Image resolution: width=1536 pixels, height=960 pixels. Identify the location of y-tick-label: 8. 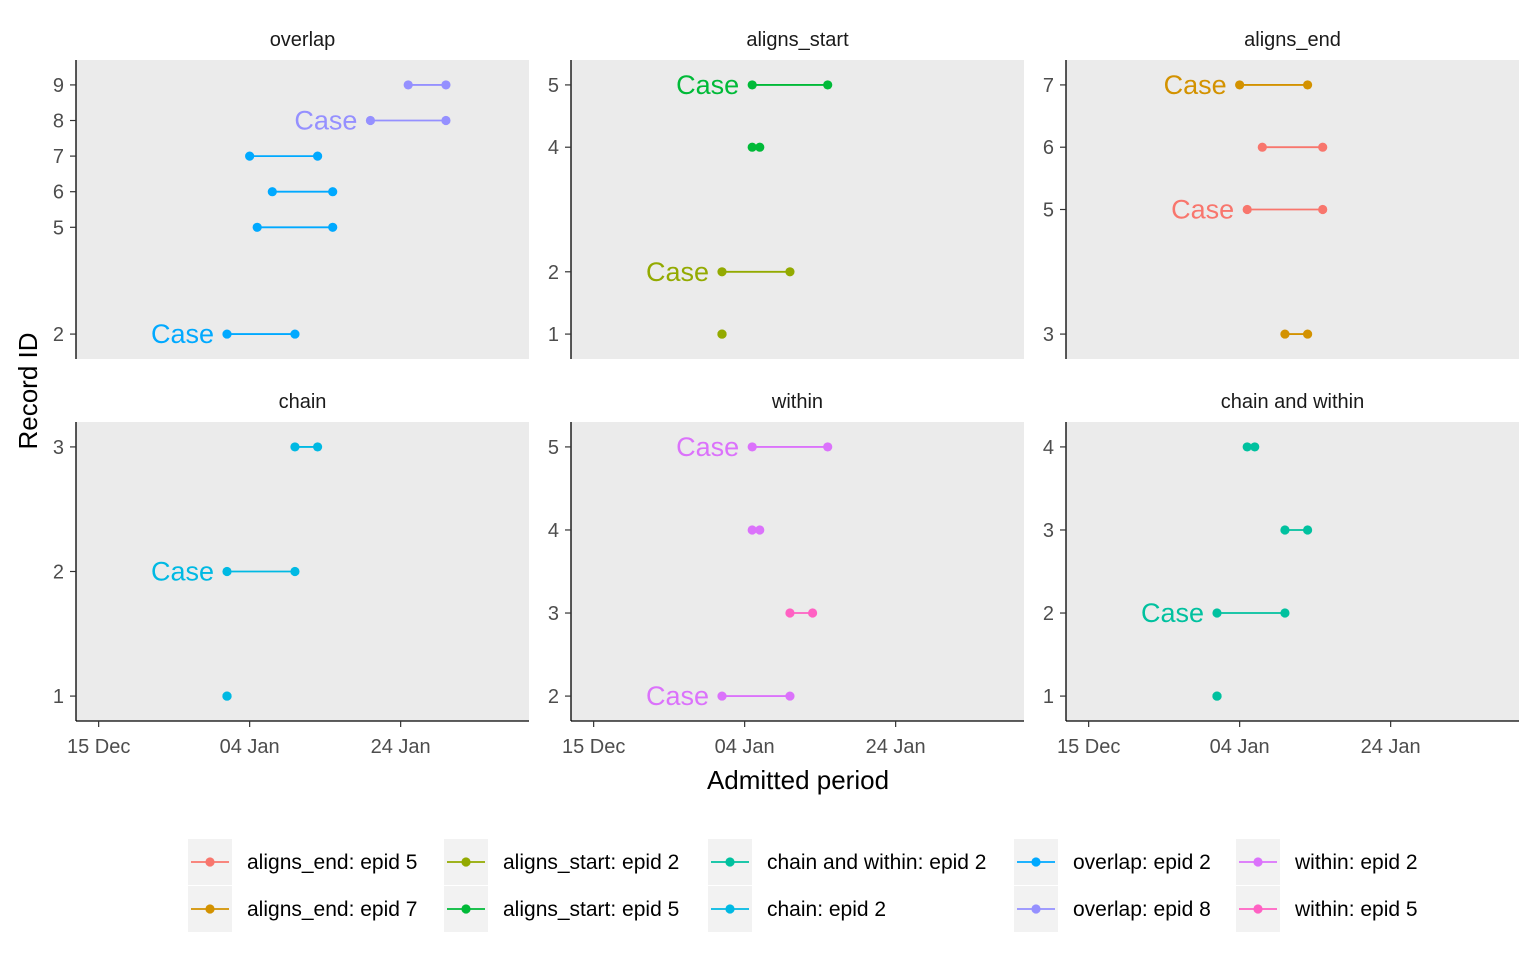
(58, 122).